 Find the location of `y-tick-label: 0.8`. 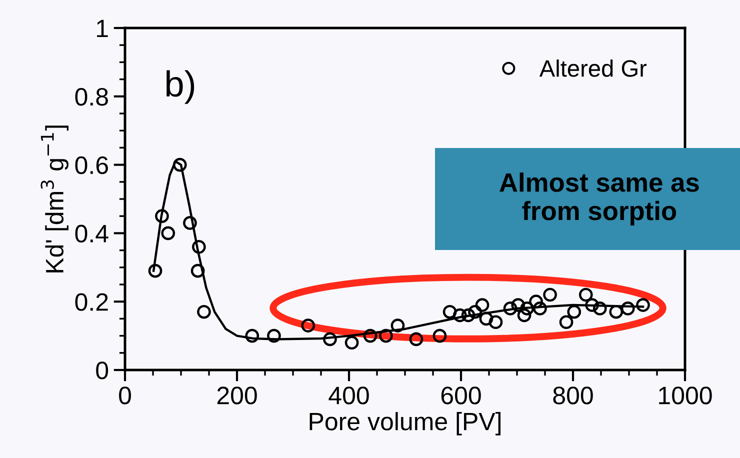

y-tick-label: 0.8 is located at coordinates (91, 97).